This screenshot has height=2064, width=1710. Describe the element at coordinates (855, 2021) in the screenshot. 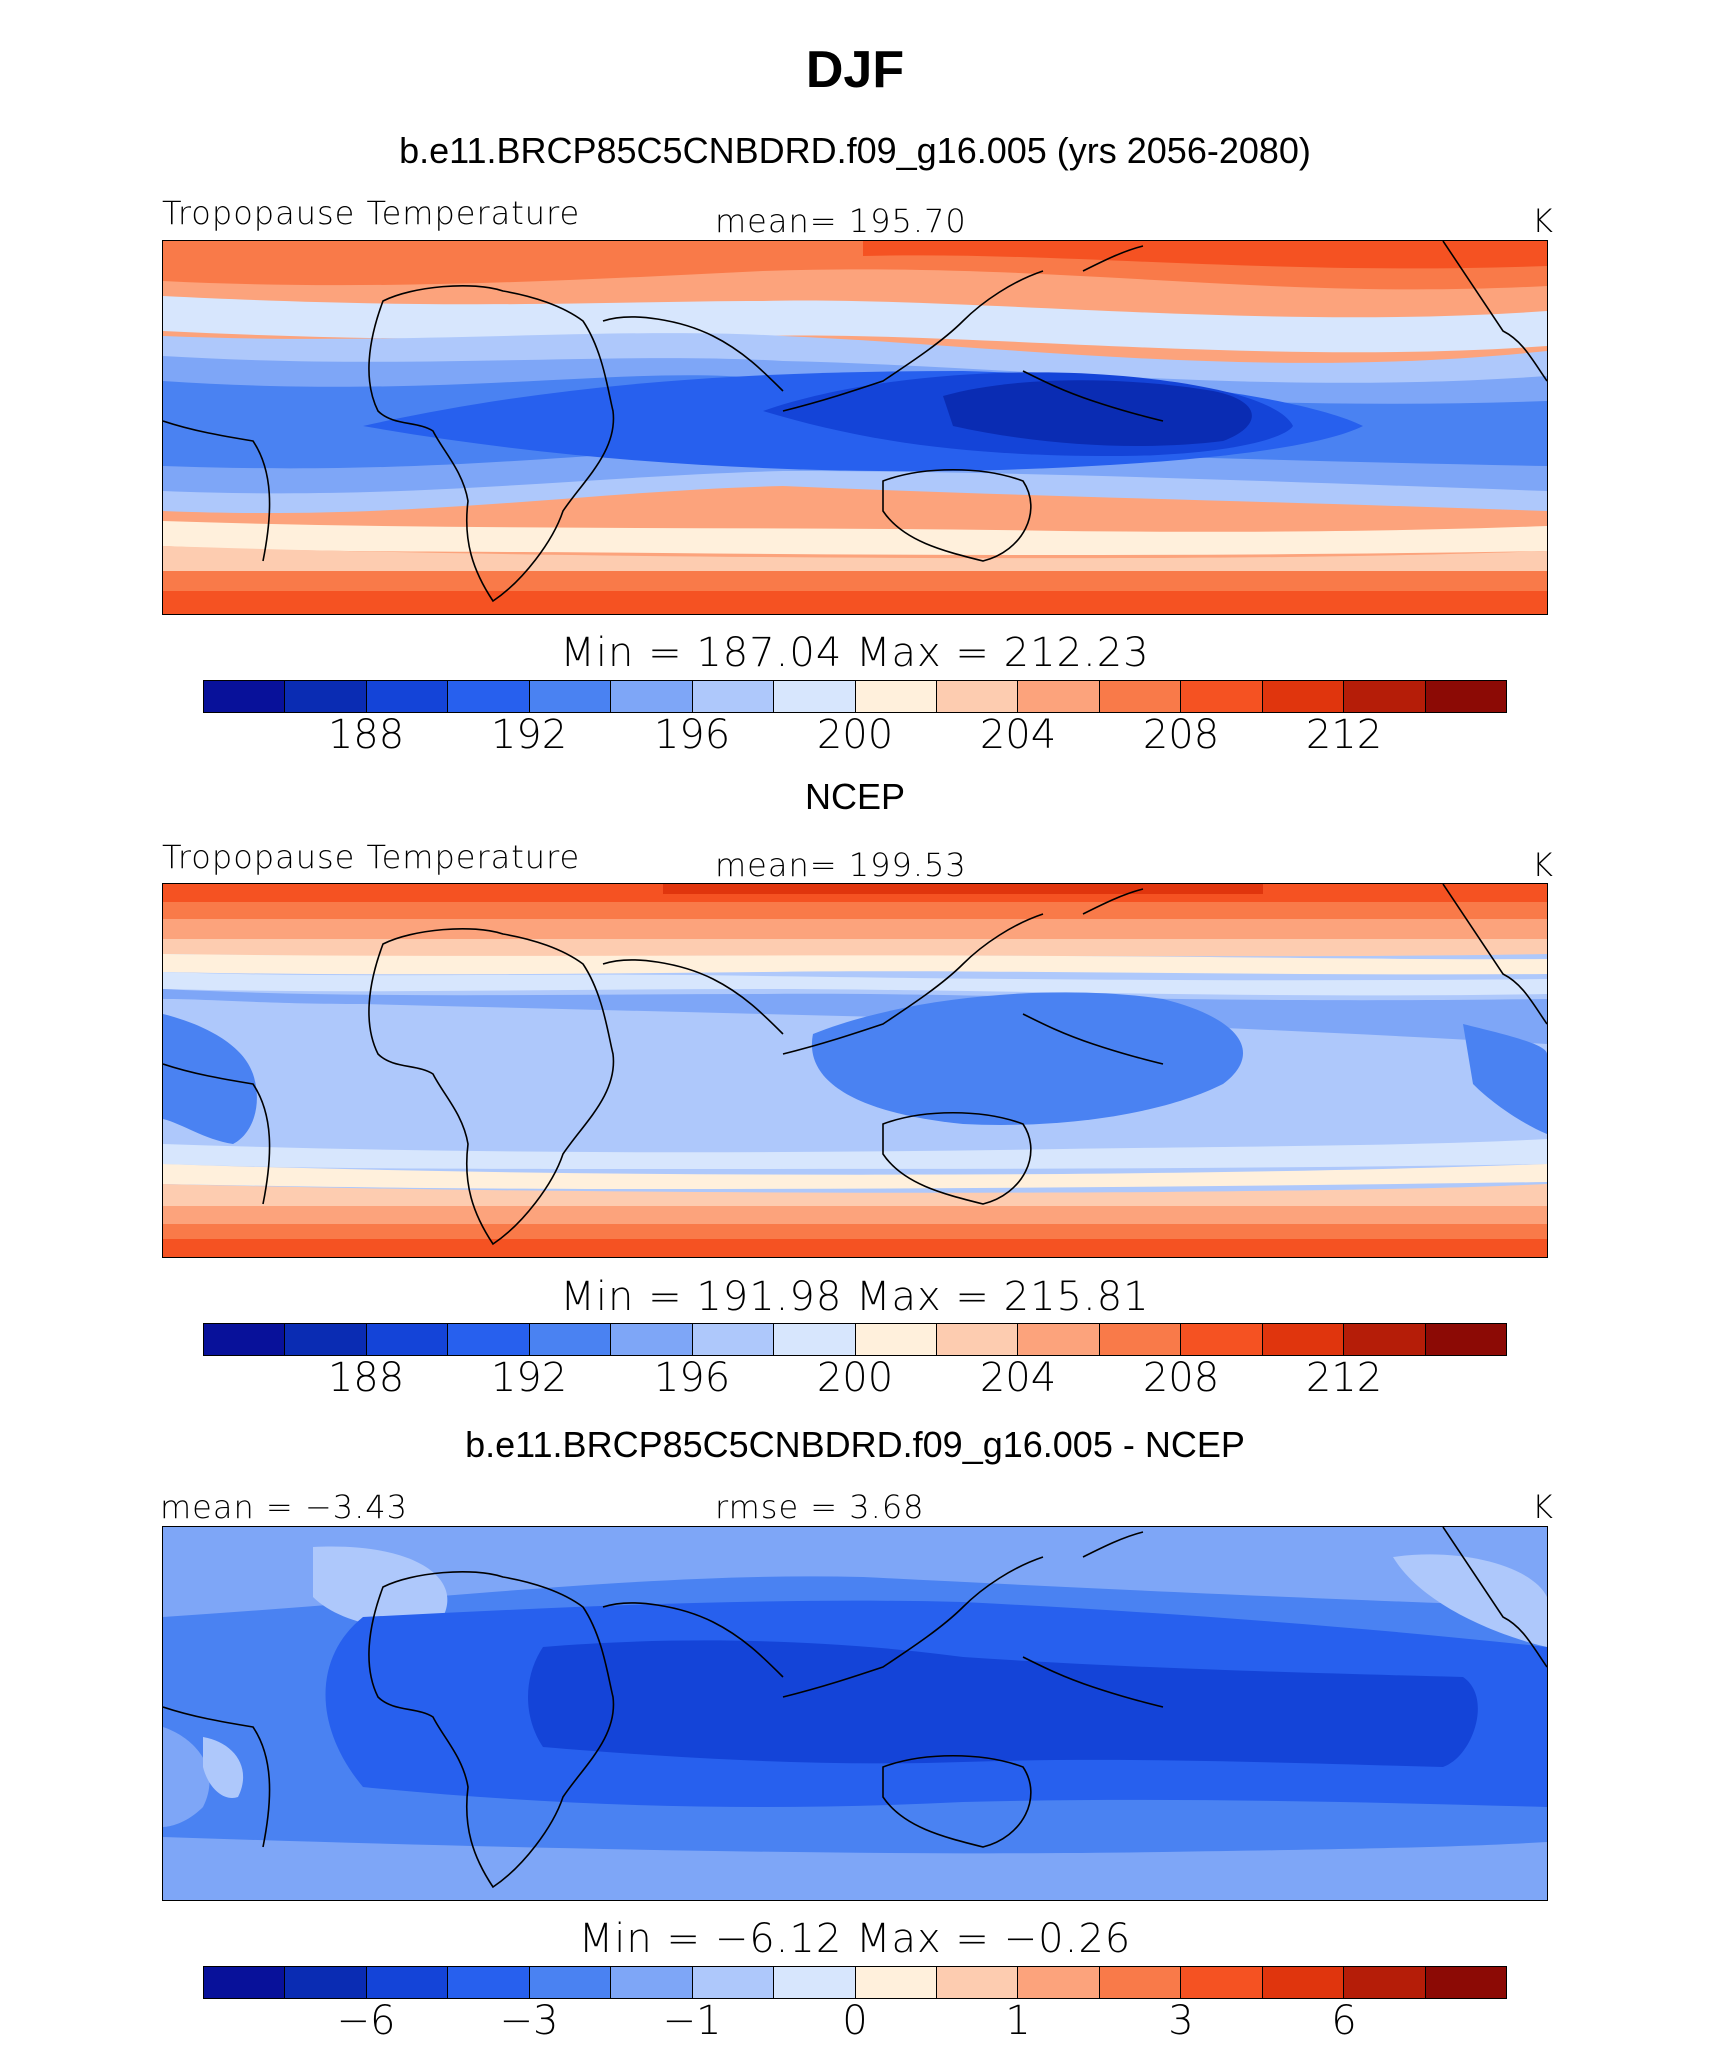

I see `panel-3-tick: 0` at that location.